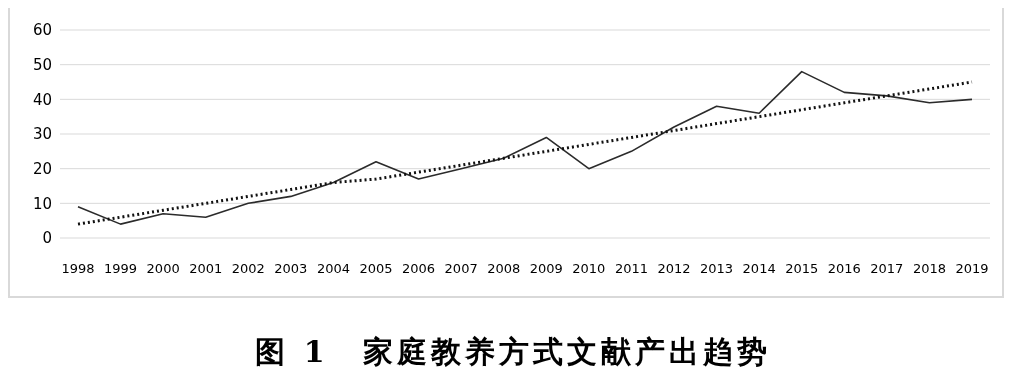 This screenshot has width=1026, height=385. Describe the element at coordinates (631, 269) in the screenshot. I see `x-tick-label: 2011` at that location.